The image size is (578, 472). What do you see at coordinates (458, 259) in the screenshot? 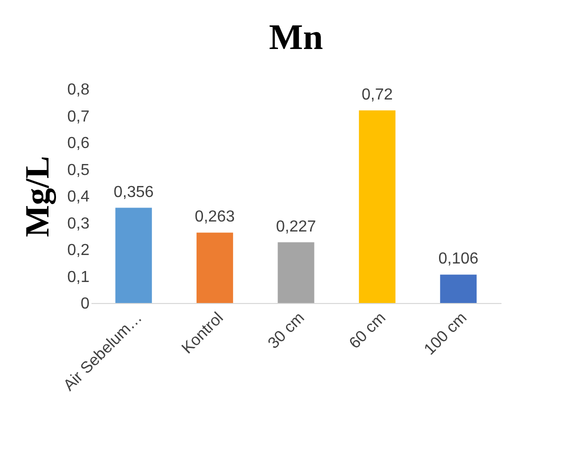
I see `data-label: 0,106` at bounding box center [458, 259].